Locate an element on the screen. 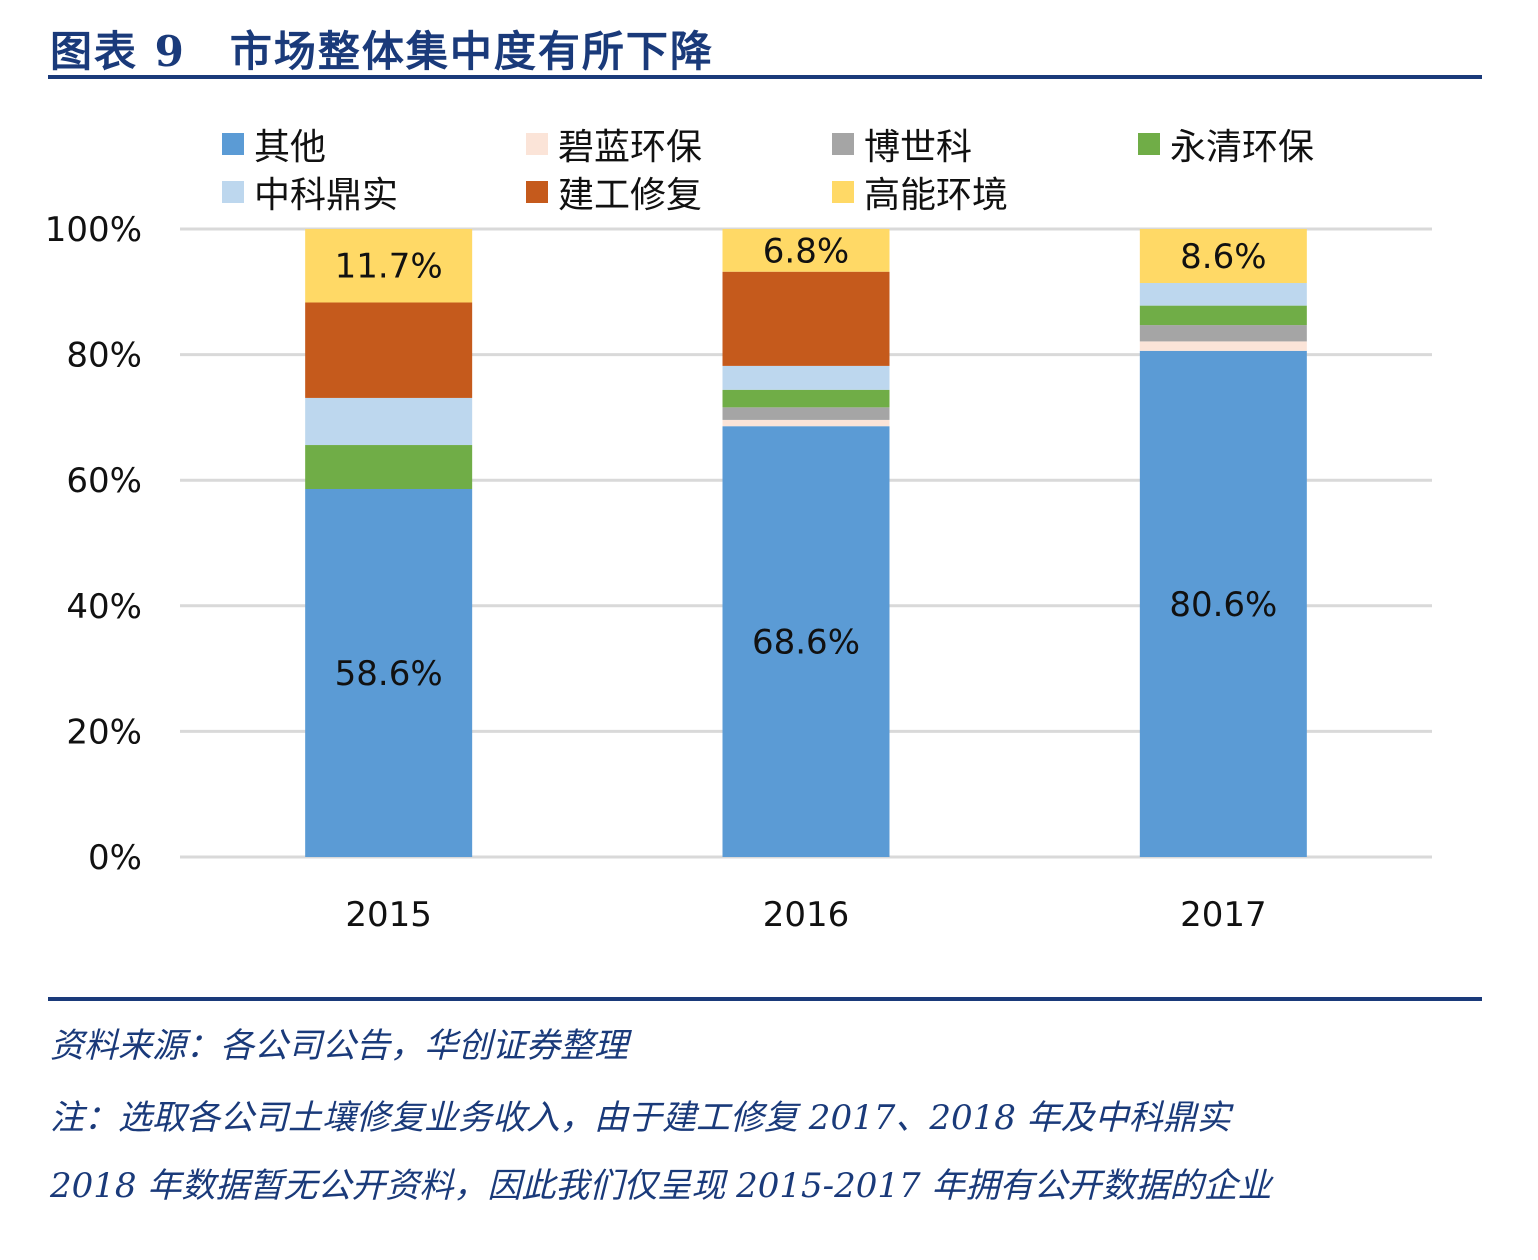 The image size is (1538, 1260). data-label: 11.7% is located at coordinates (389, 267).